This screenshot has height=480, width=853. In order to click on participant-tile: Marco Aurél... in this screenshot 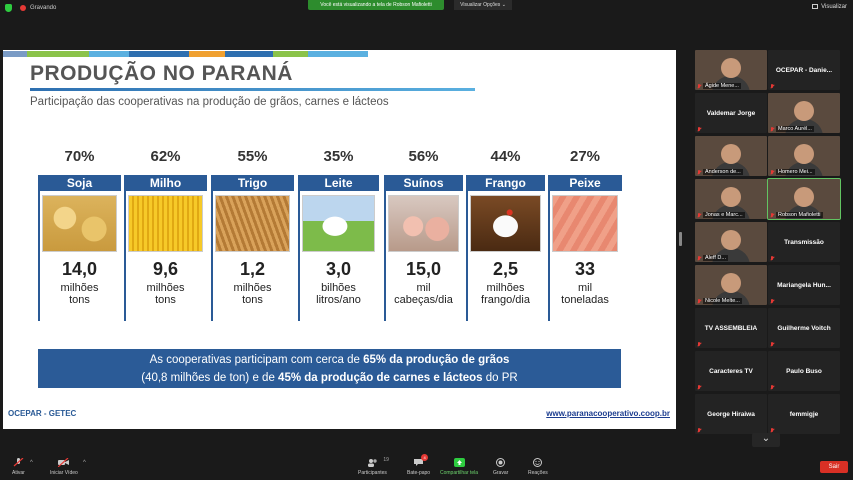, I will do `click(804, 113)`.